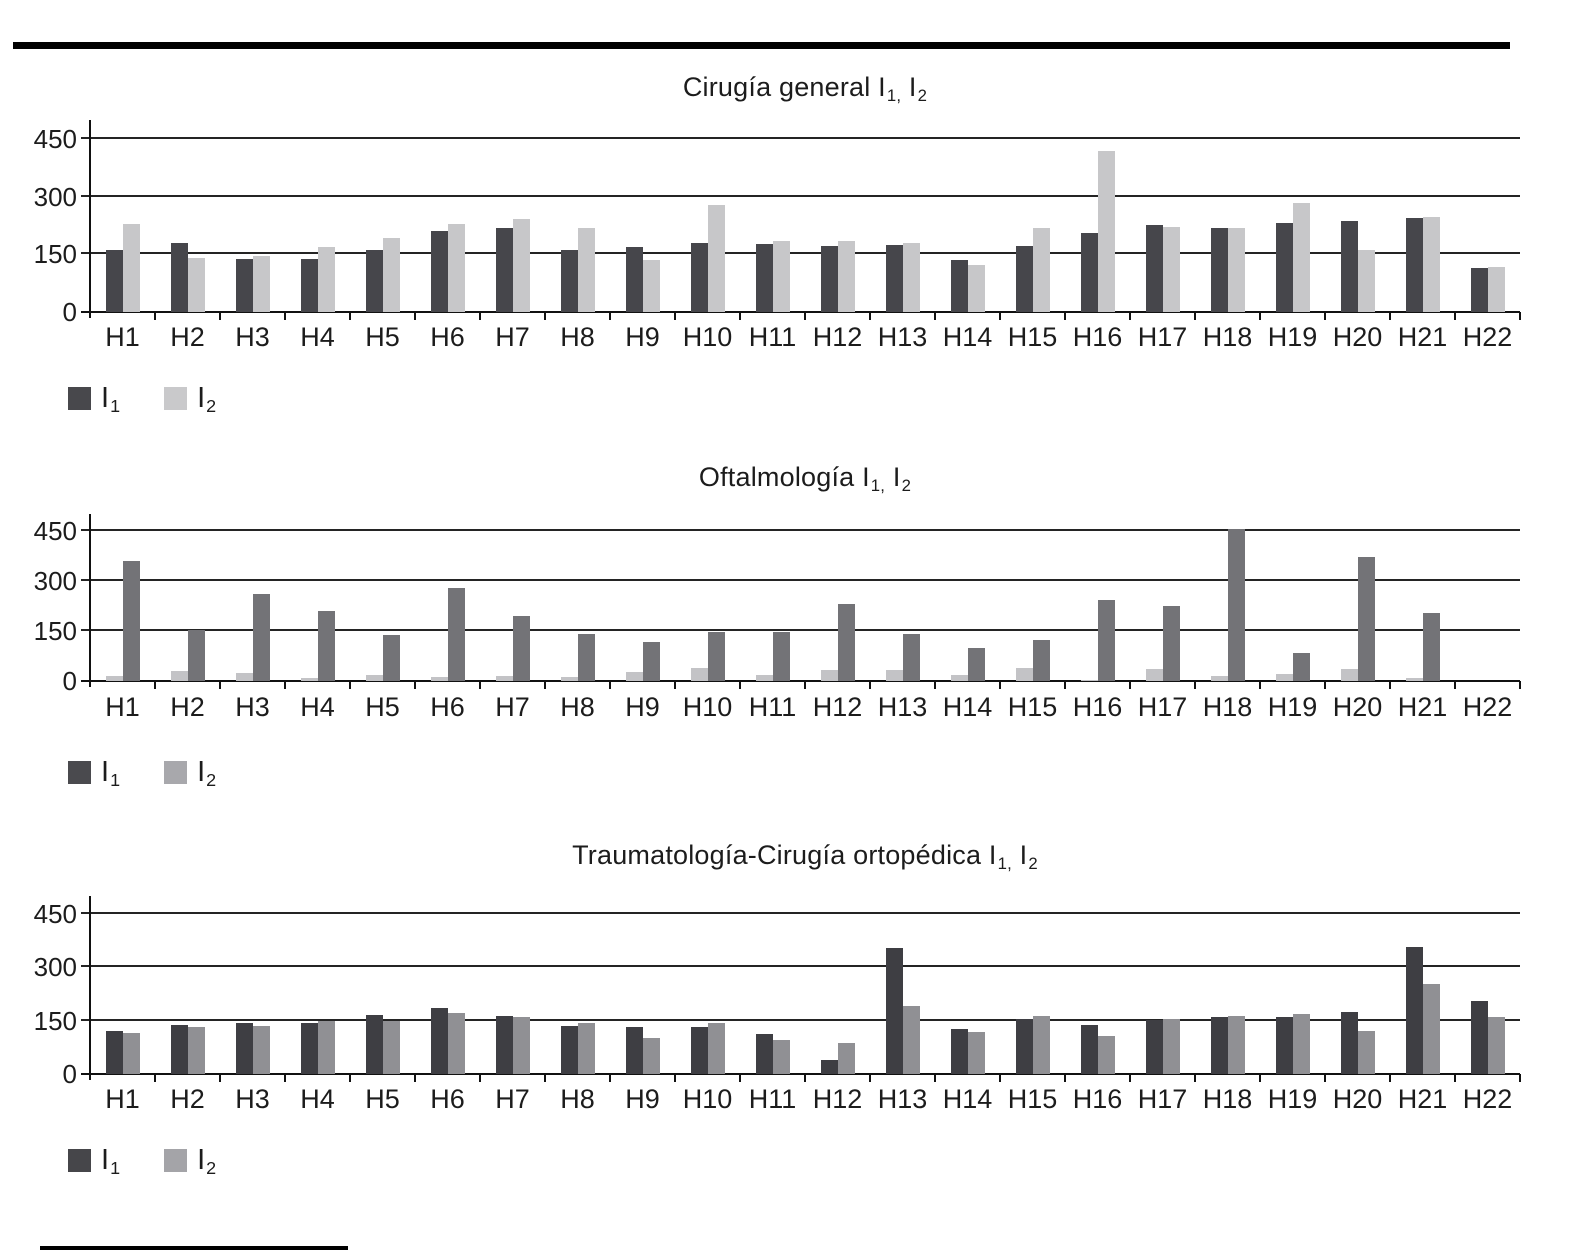  I want to click on x-axis-category-label: H12, so click(837, 1099).